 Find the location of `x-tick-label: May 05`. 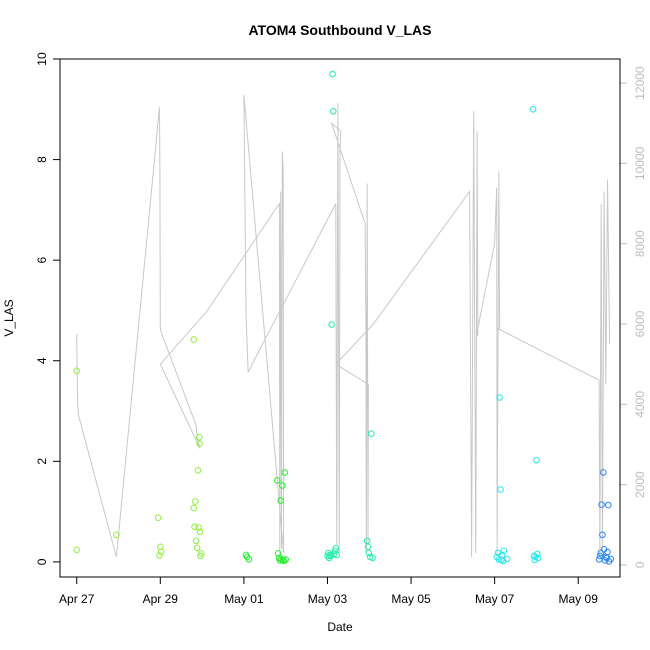

x-tick-label: May 05 is located at coordinates (411, 599).